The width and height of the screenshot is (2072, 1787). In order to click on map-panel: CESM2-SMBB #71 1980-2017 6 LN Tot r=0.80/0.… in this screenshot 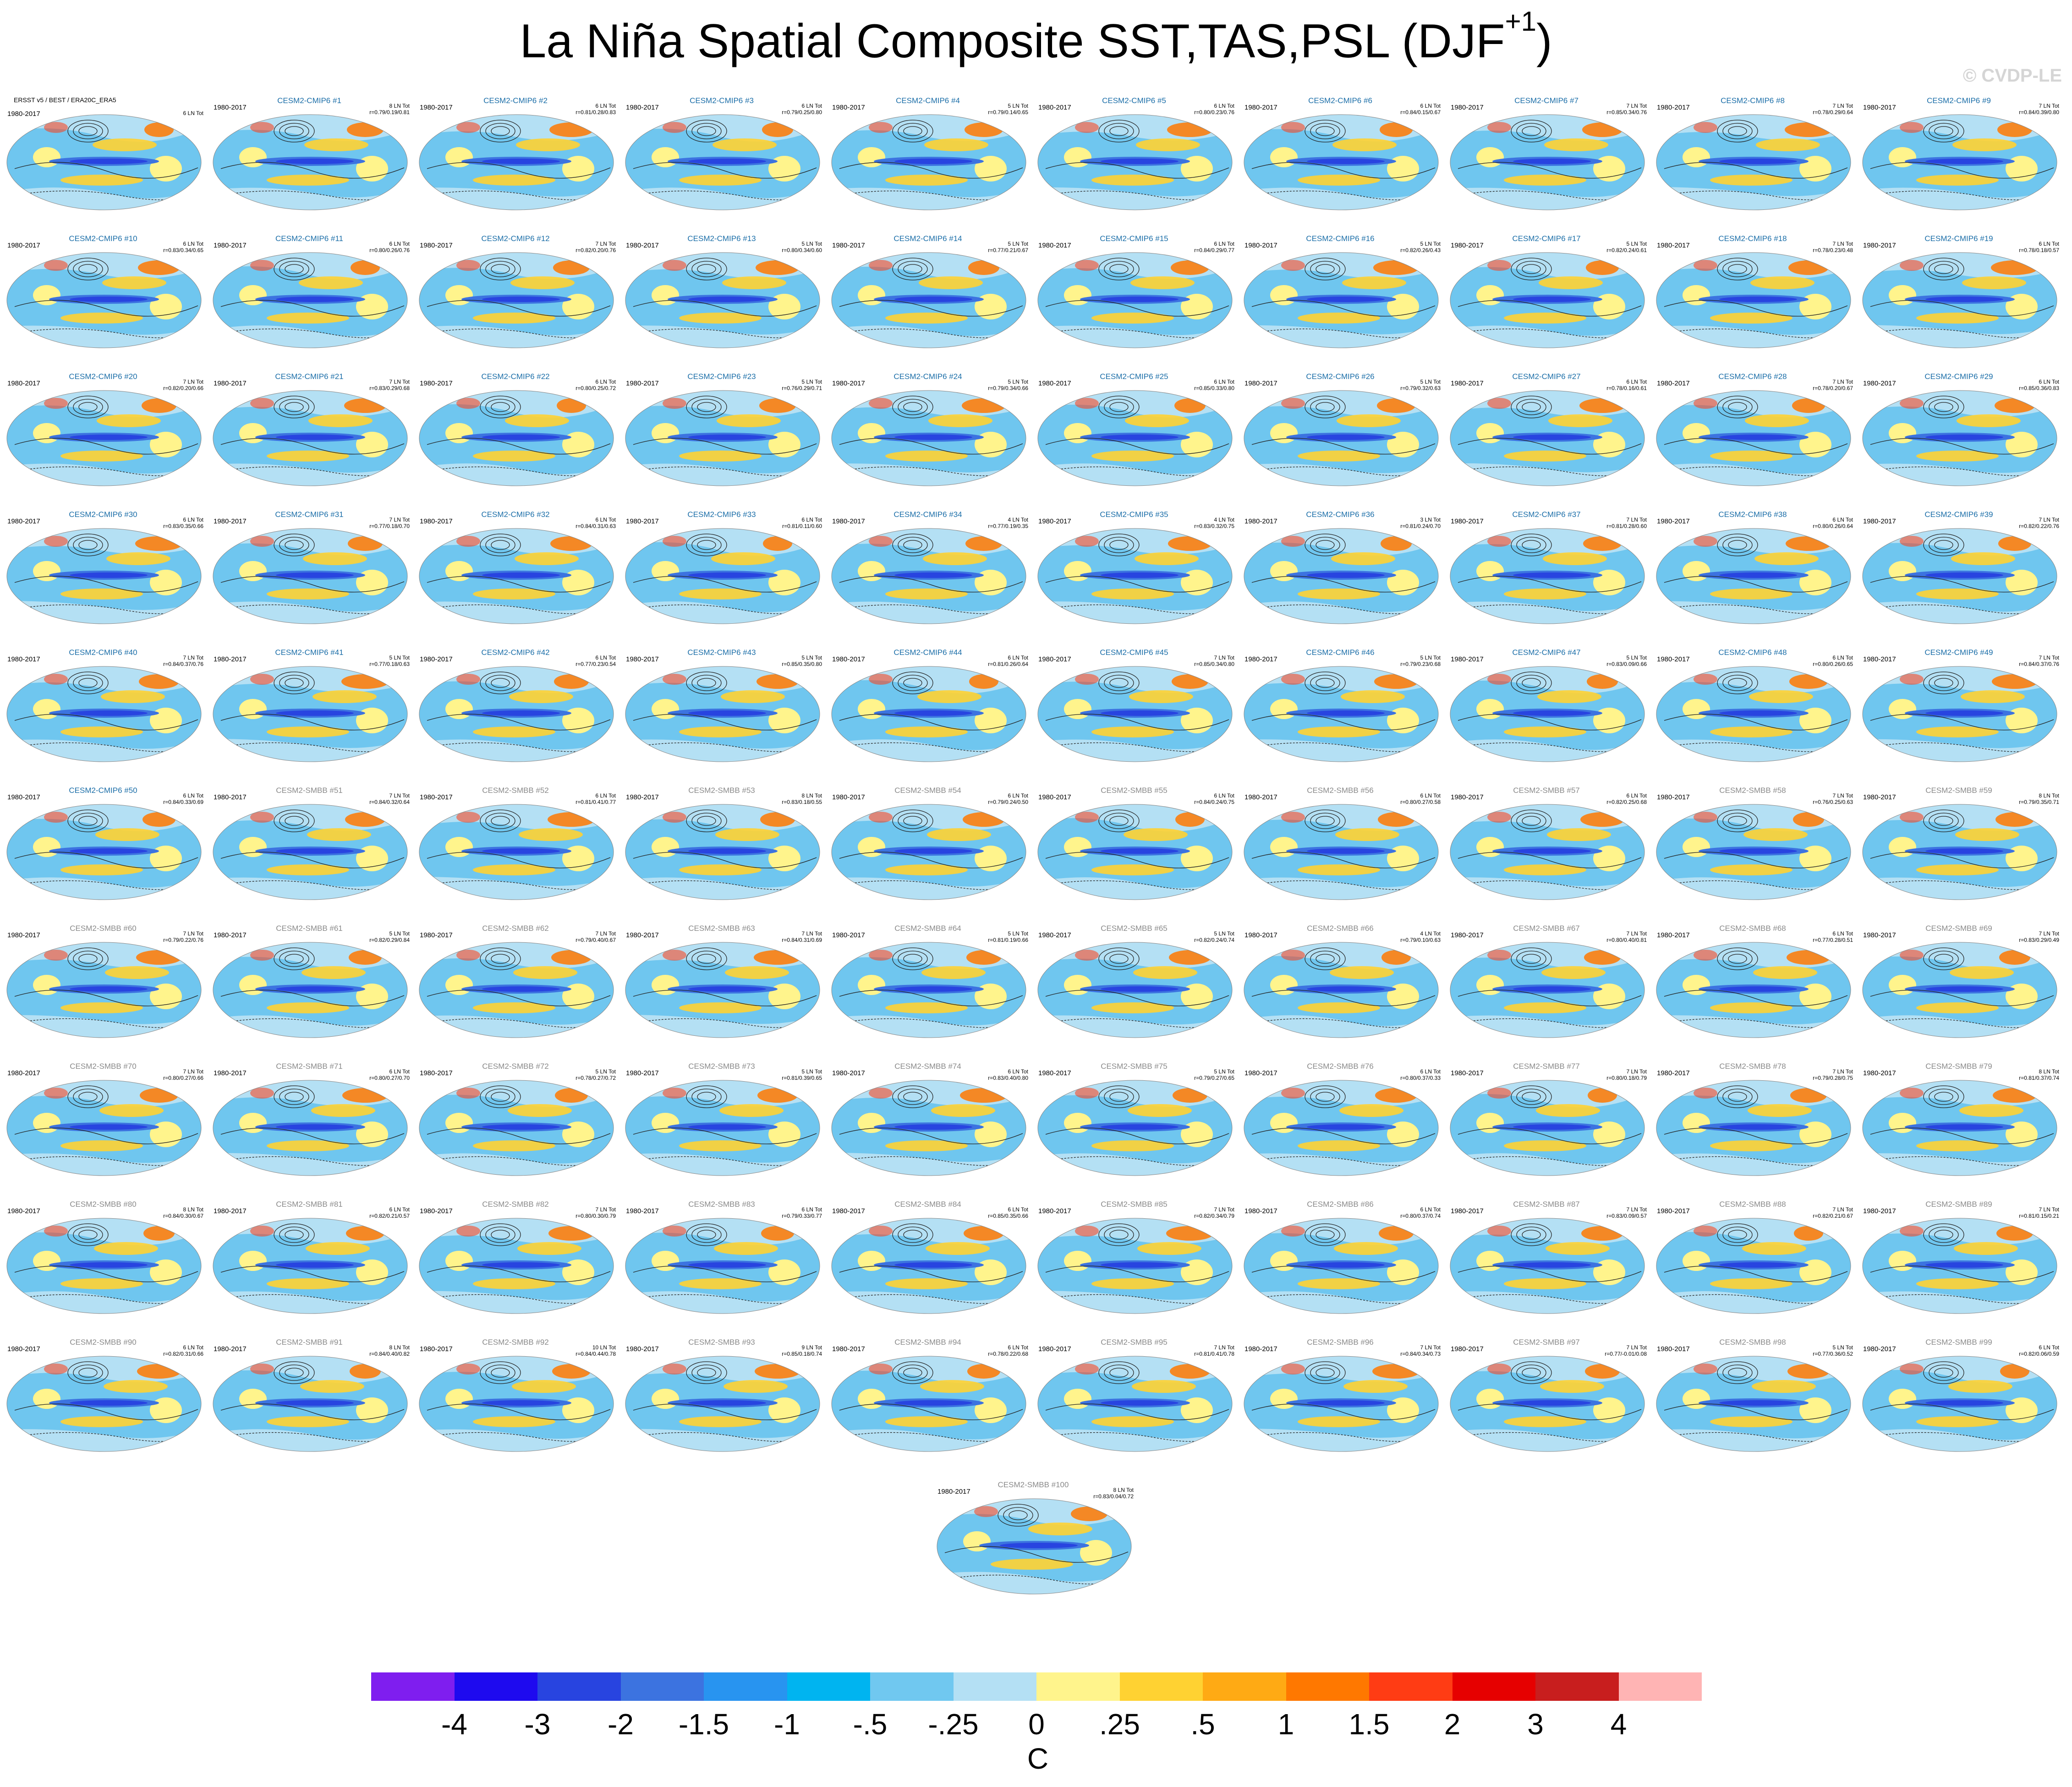, I will do `click(309, 1130)`.